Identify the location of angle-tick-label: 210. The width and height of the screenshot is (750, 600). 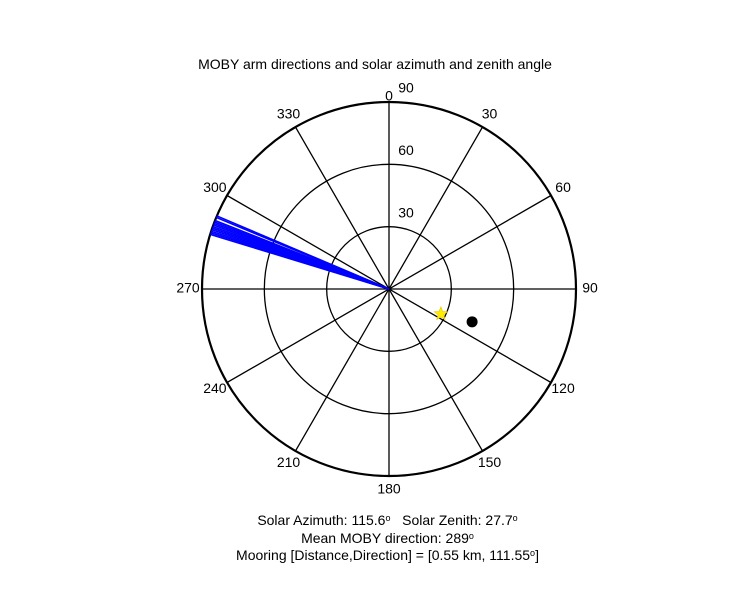
(289, 462).